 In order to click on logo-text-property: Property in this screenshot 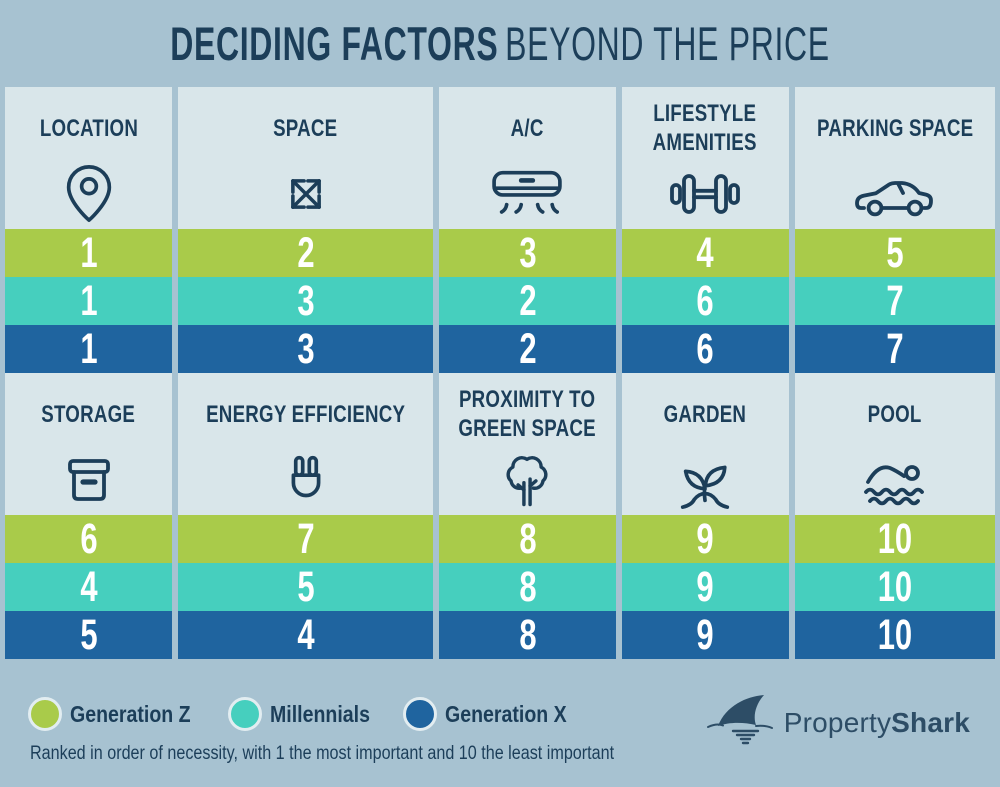, I will do `click(837, 722)`.